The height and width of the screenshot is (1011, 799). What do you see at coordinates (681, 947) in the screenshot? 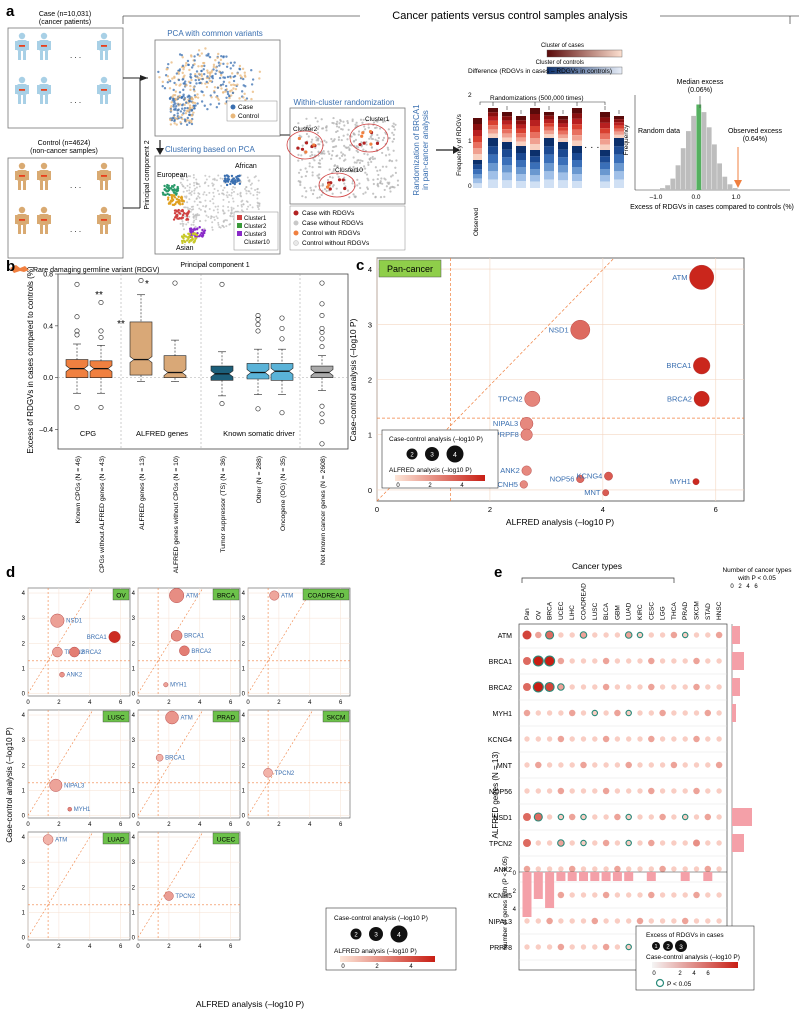
I see `e-legend-size-3: 3` at bounding box center [681, 947].